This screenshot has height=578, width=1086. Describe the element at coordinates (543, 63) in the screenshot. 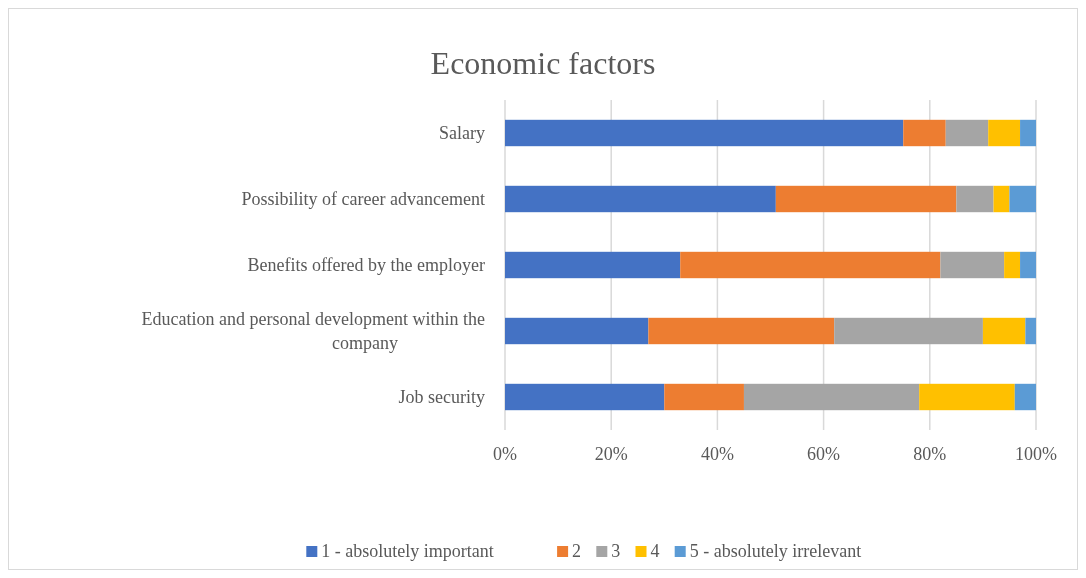

I see `chart-title: Economic factors` at that location.